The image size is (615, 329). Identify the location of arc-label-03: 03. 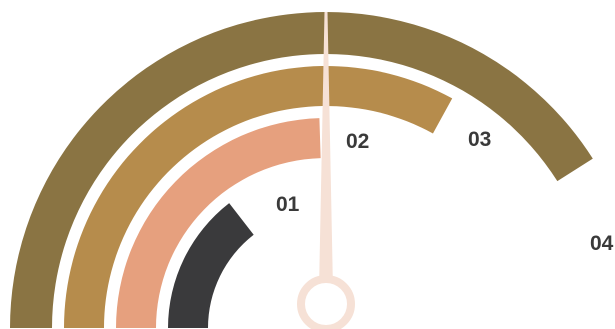
(479, 139).